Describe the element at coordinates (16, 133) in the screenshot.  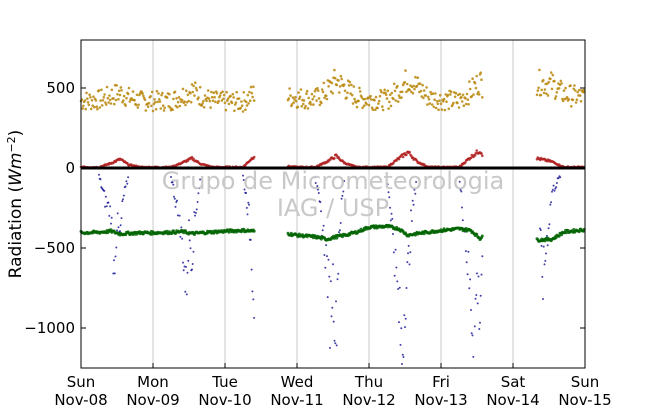
I see `y-axis-label-close: )` at that location.